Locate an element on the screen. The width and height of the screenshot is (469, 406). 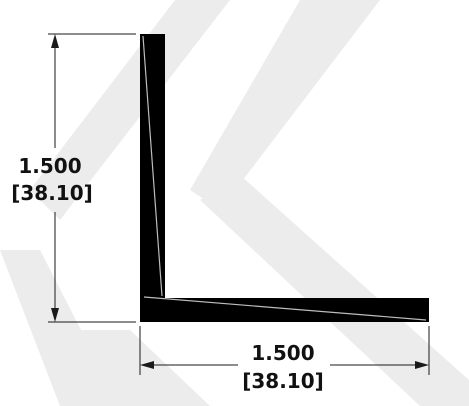
vertical-dimension-metric: [38.10] is located at coordinates (52, 193).